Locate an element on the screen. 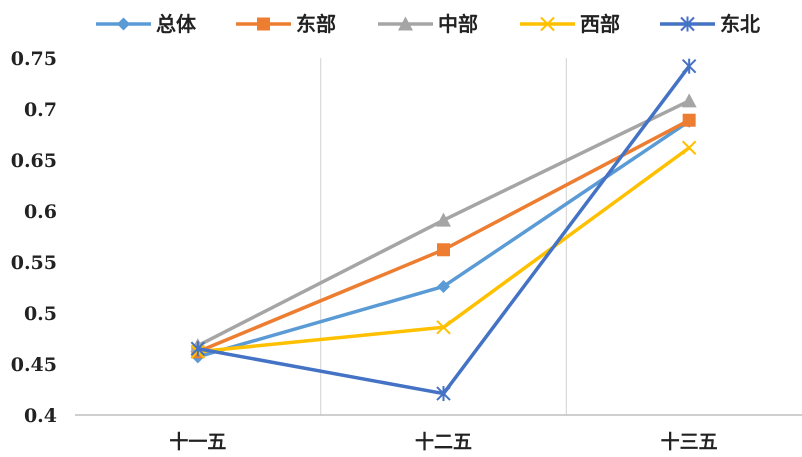  legend: 总体 东部 中部 西部 东北 is located at coordinates (428, 24).